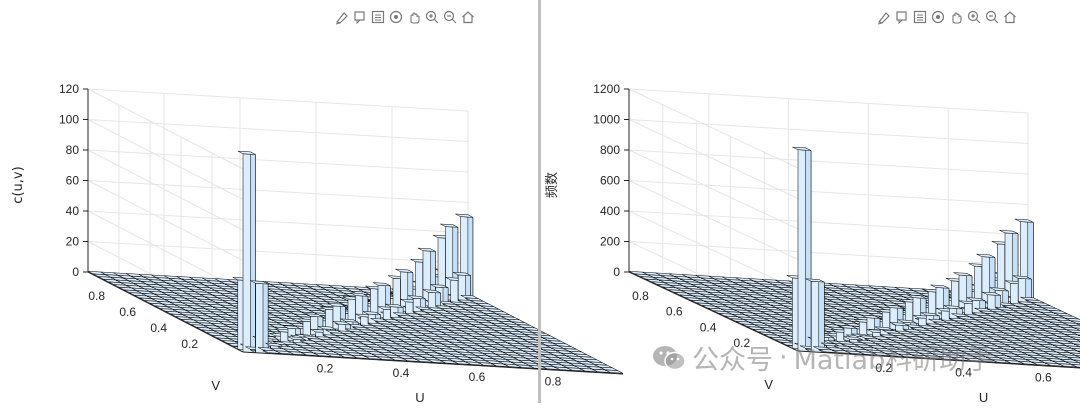 This screenshot has height=408, width=1080. Describe the element at coordinates (553, 382) in the screenshot. I see `u-tick-label: 0.8` at that location.